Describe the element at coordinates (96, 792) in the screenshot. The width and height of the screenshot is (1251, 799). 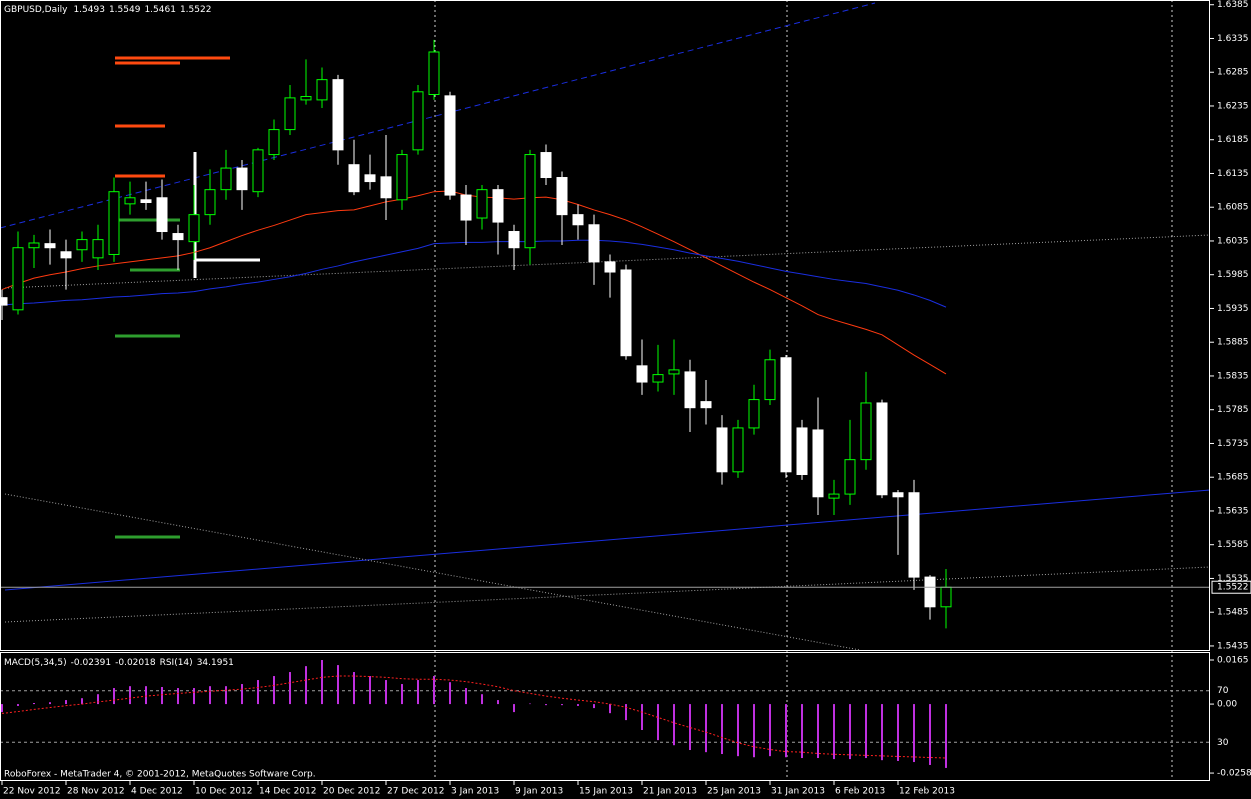
I see `x-tick-label: 28 Nov 2012` at that location.